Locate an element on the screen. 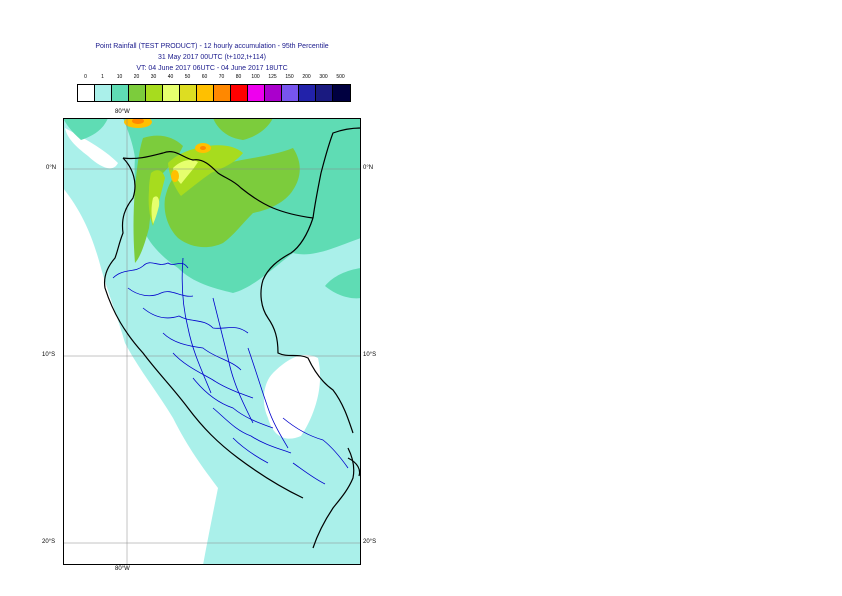  legend-tick-label: 150 is located at coordinates (289, 77).